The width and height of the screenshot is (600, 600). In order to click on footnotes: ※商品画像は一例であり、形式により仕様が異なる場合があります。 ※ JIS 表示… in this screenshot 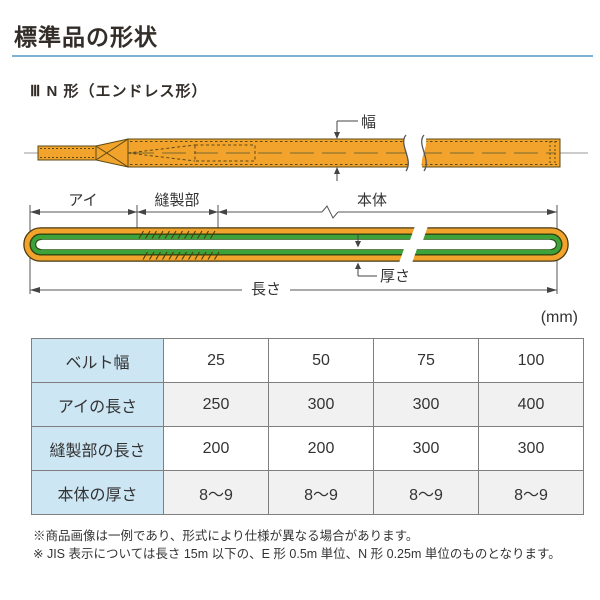, I will do `click(297, 545)`.